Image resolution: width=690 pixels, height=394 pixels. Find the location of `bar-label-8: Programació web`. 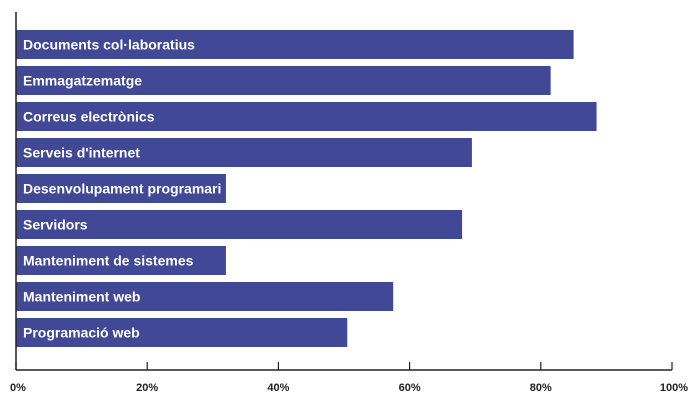

bar-label-8: Programació web is located at coordinates (81, 333).